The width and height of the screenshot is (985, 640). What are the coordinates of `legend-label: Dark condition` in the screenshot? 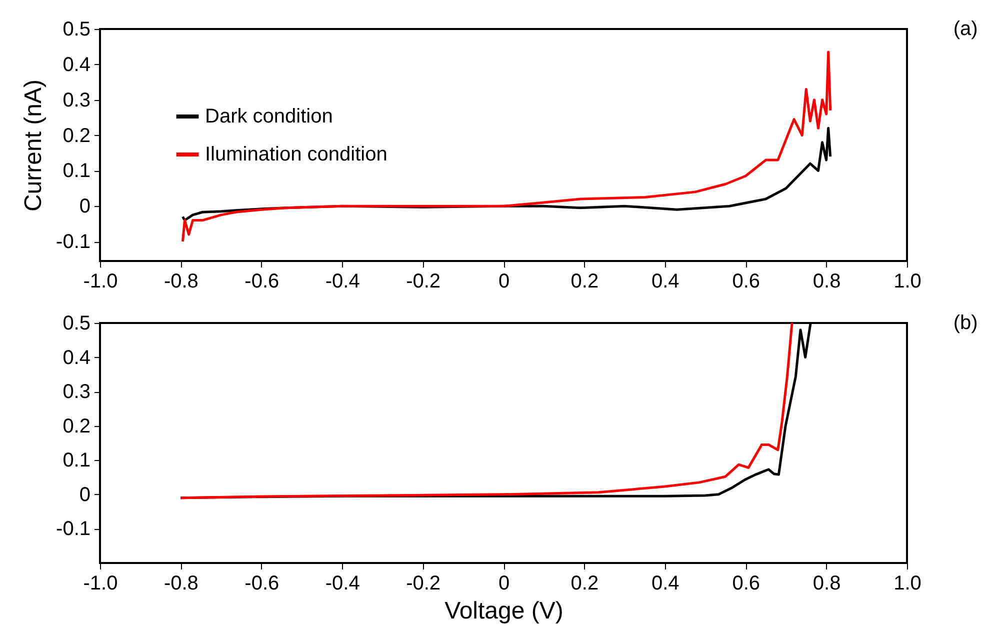 It's located at (269, 117).